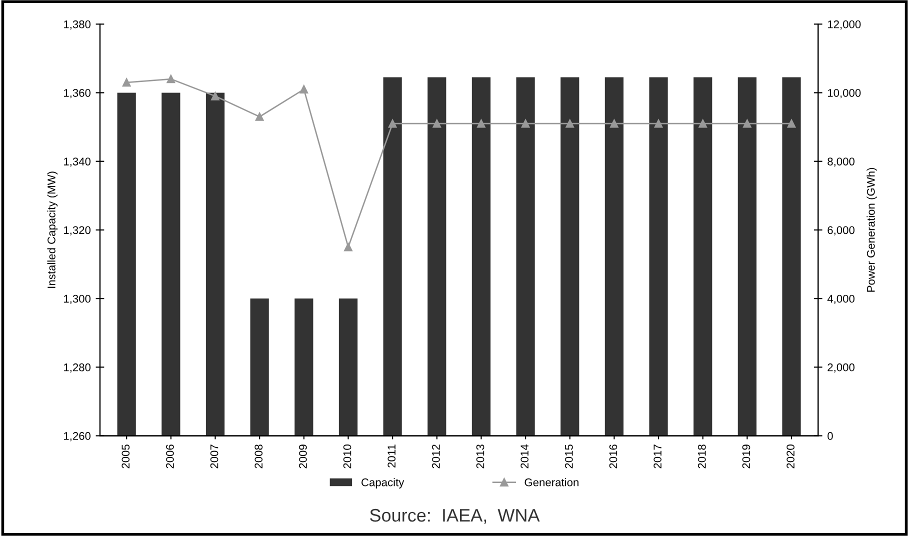  I want to click on x-tick-label: 2015, so click(568, 456).